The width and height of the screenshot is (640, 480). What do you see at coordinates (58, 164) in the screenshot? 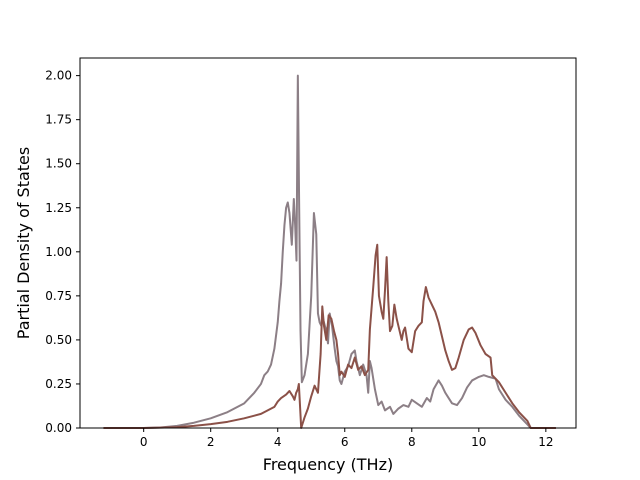
I see `y-tick-label: 1.50` at bounding box center [58, 164].